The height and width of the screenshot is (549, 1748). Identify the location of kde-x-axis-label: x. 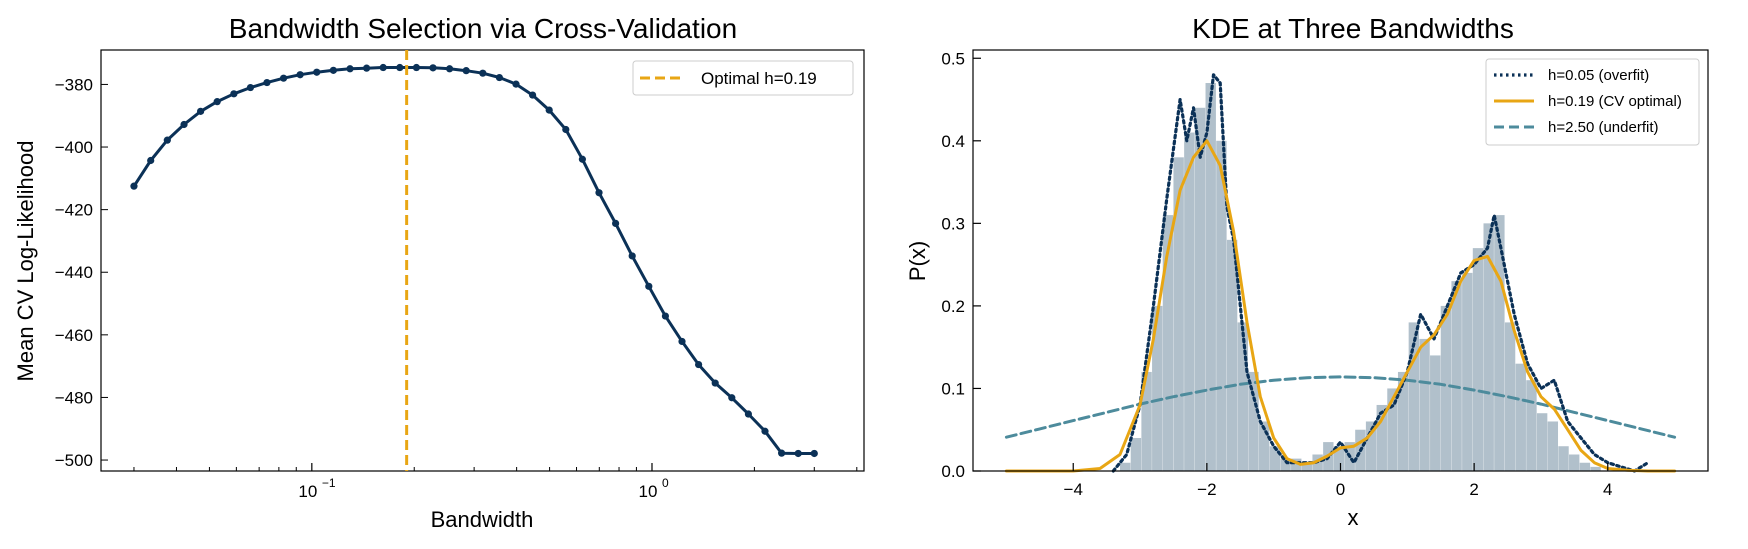
(1353, 517).